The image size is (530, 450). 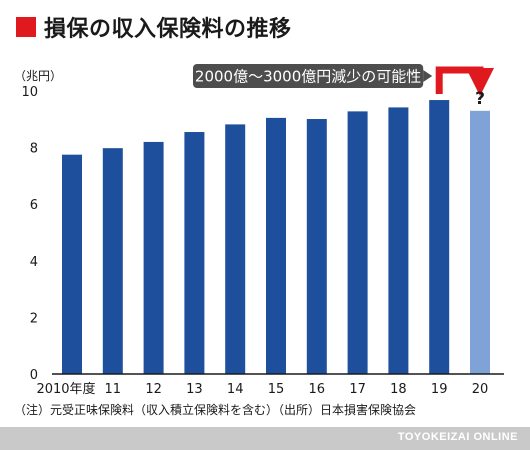 What do you see at coordinates (265, 438) in the screenshot?
I see `source-bar: TOYOKEIZAI ONLINE` at bounding box center [265, 438].